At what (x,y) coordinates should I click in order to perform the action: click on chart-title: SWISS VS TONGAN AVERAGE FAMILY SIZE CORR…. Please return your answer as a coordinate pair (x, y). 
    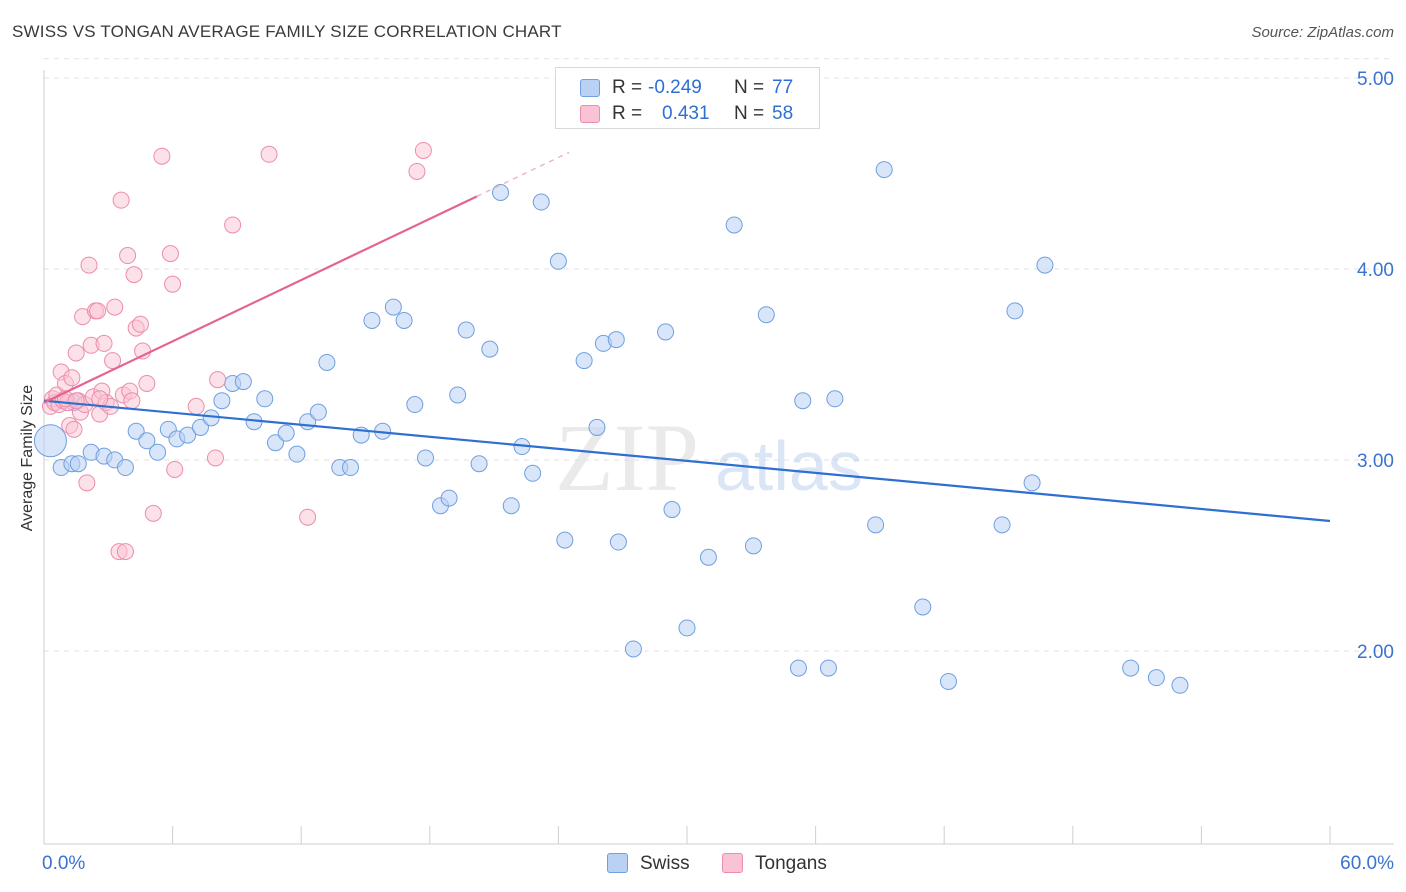
    Looking at the image, I should click on (287, 31).